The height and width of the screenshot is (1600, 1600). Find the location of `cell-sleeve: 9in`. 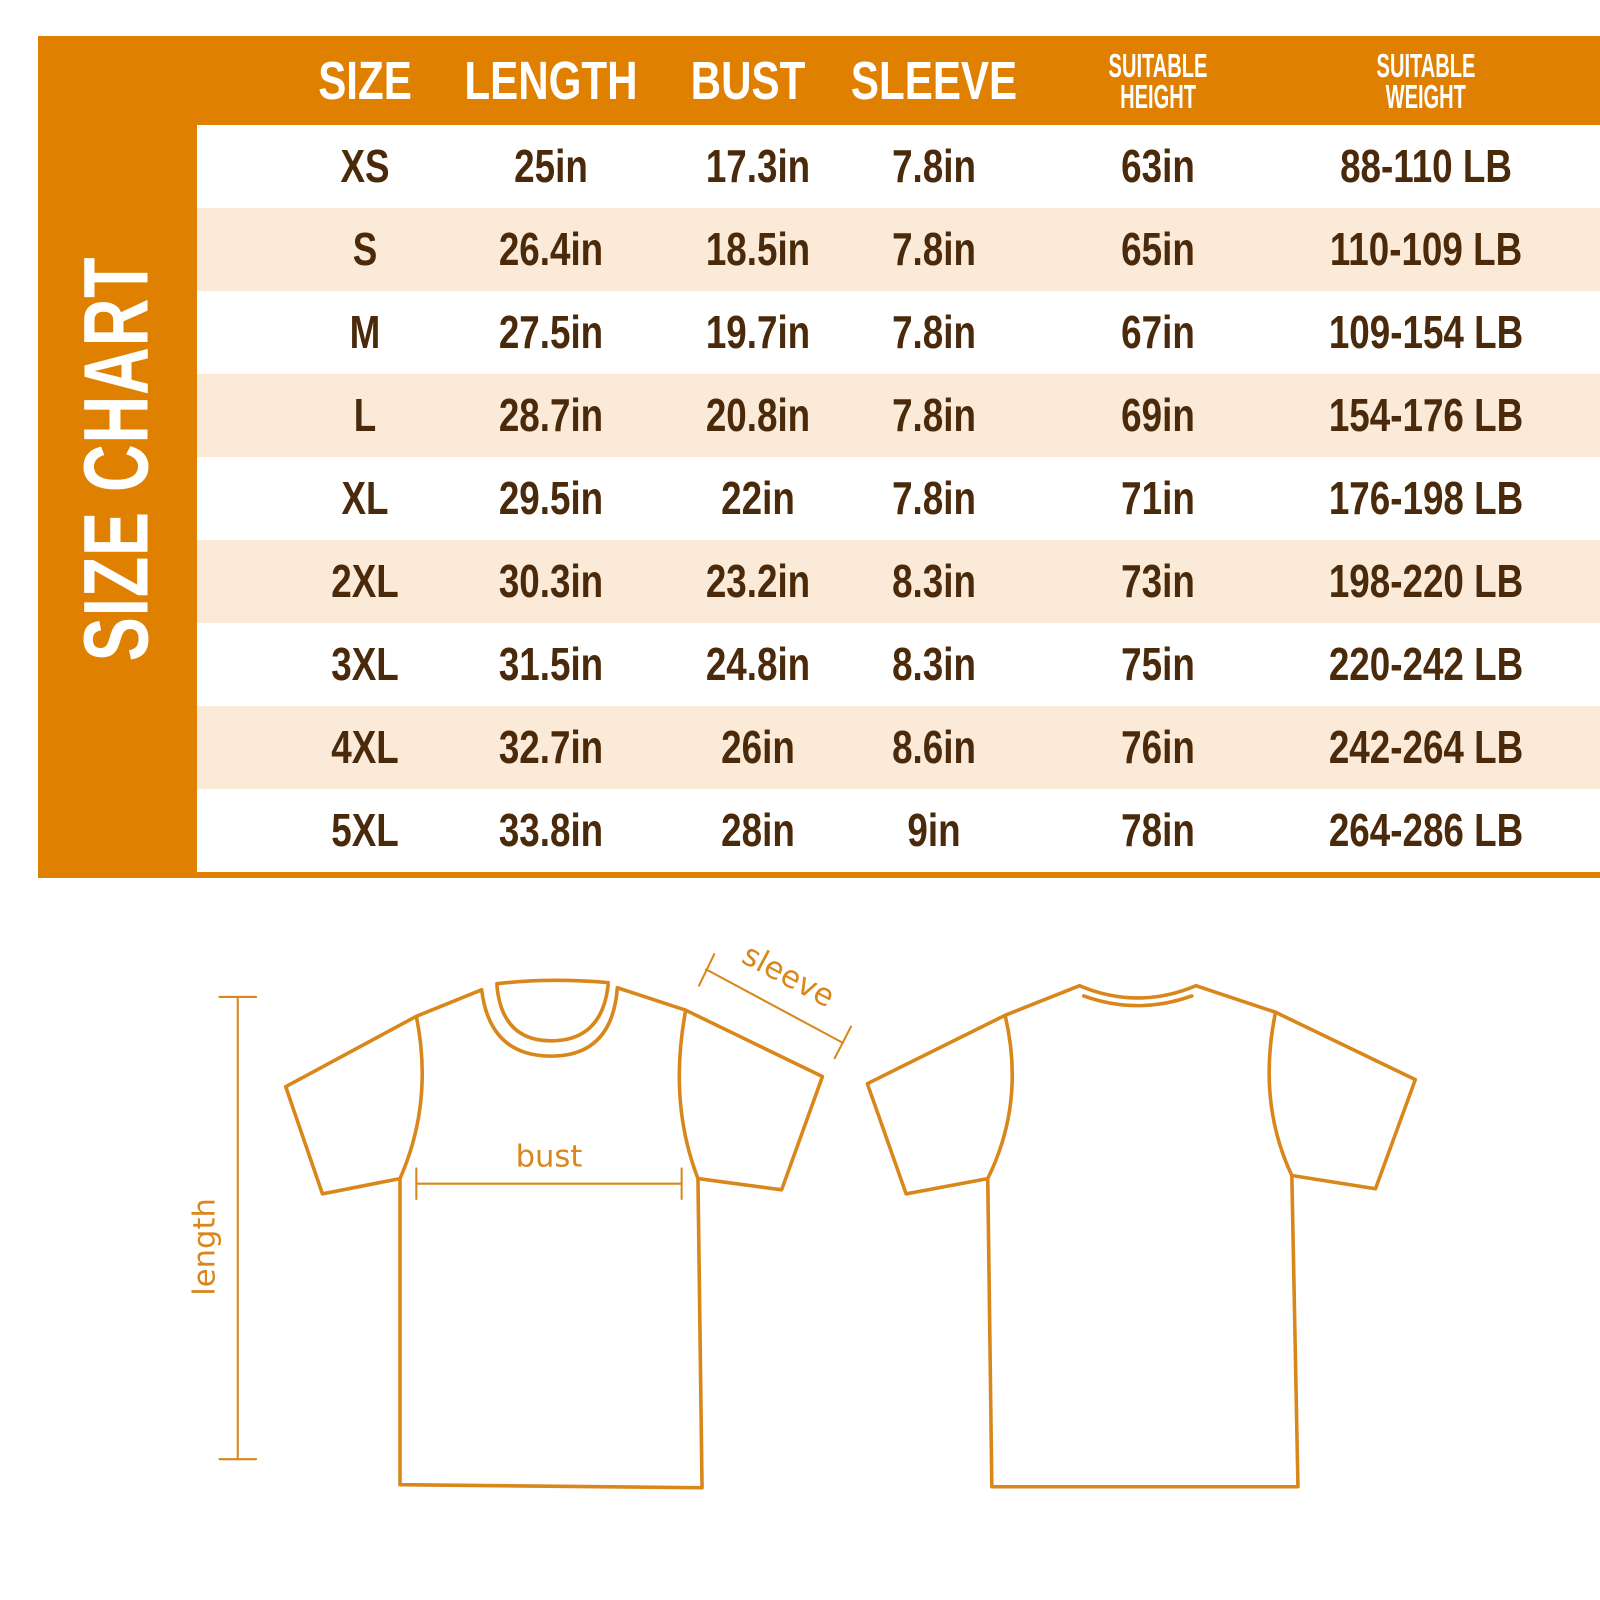

cell-sleeve: 9in is located at coordinates (934, 830).